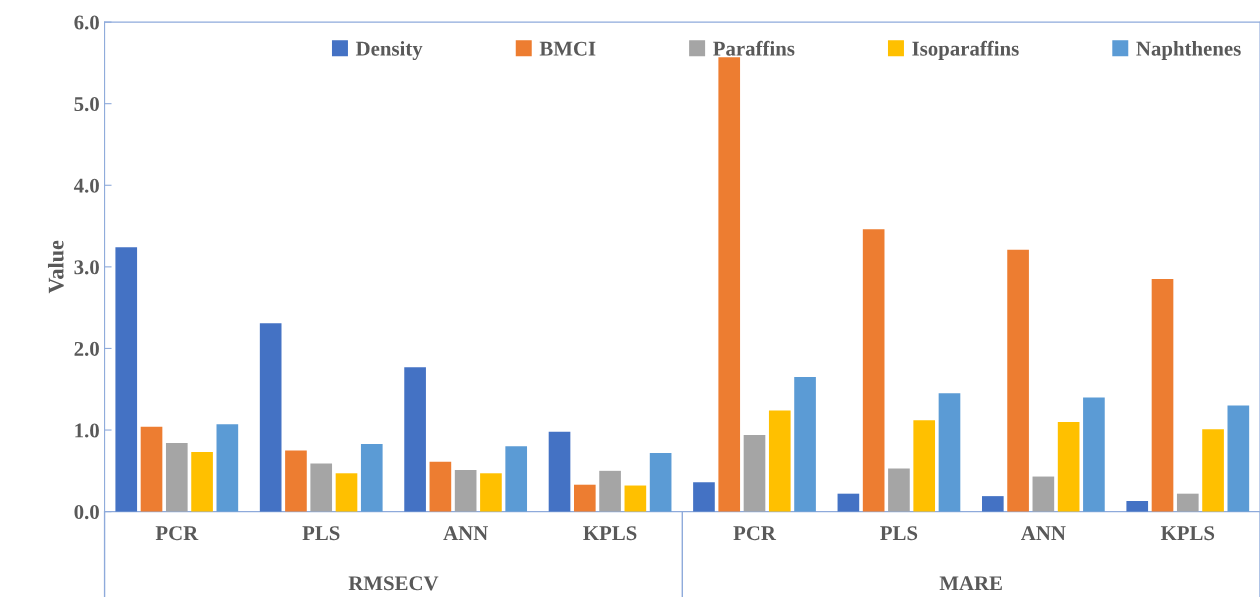  Describe the element at coordinates (86, 267) in the screenshot. I see `y-tick-label: 3.0` at that location.